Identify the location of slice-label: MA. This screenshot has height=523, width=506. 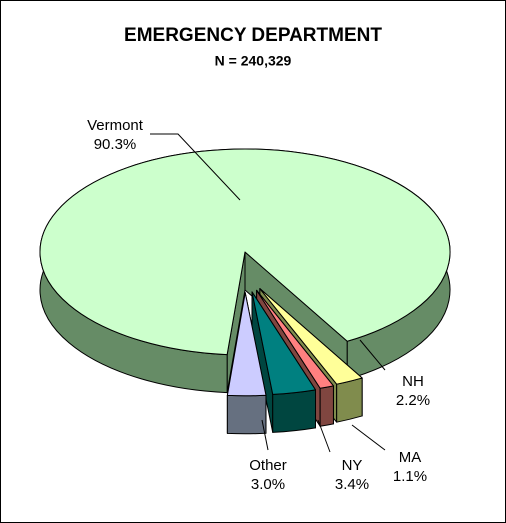
(410, 457).